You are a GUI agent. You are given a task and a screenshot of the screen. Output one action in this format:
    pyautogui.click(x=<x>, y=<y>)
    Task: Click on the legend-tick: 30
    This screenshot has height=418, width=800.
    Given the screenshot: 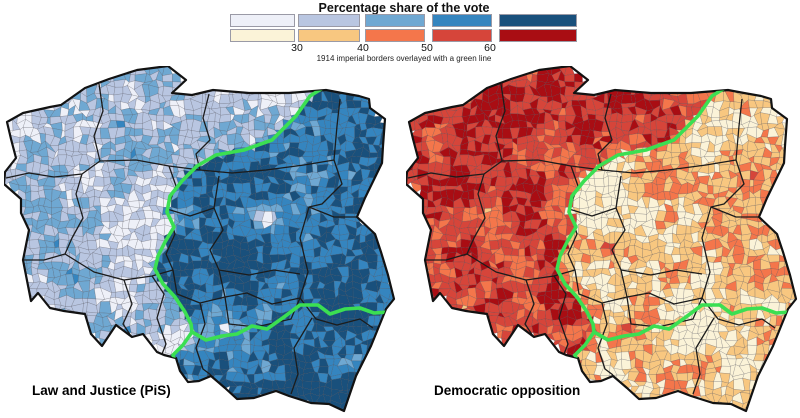 What is the action you would take?
    pyautogui.click(x=297, y=48)
    